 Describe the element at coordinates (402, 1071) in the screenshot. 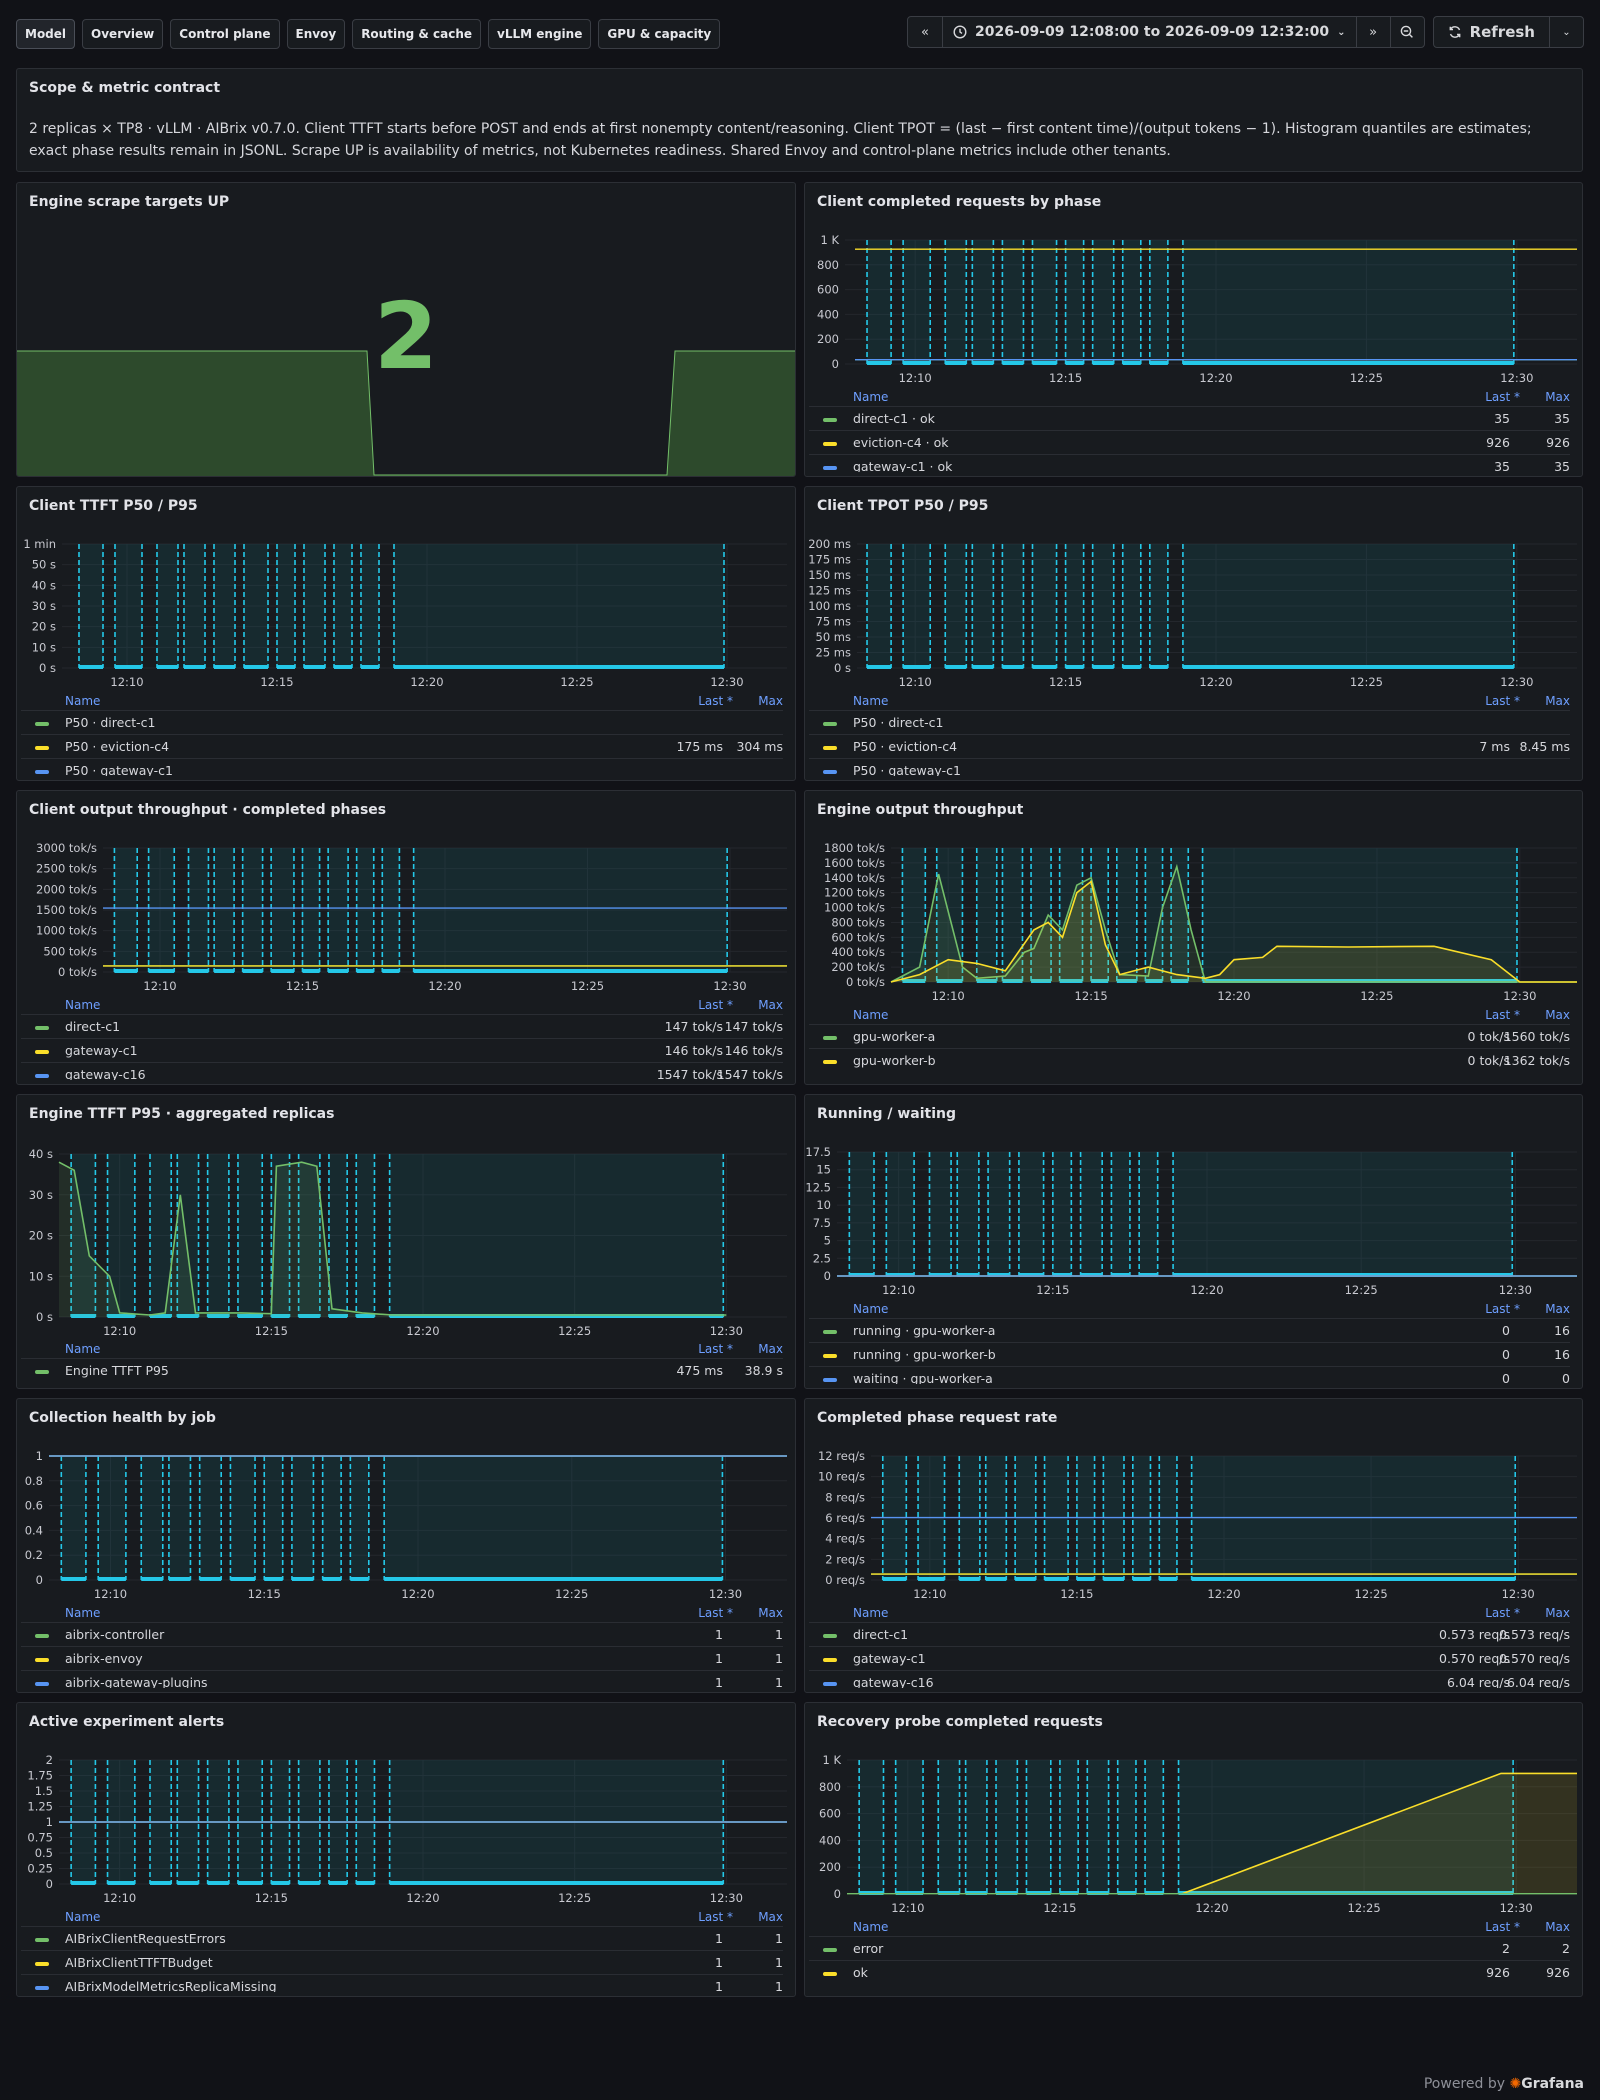

I see `legend-row: gateway-c16 1547 tok/s 1547 tok/s` at that location.